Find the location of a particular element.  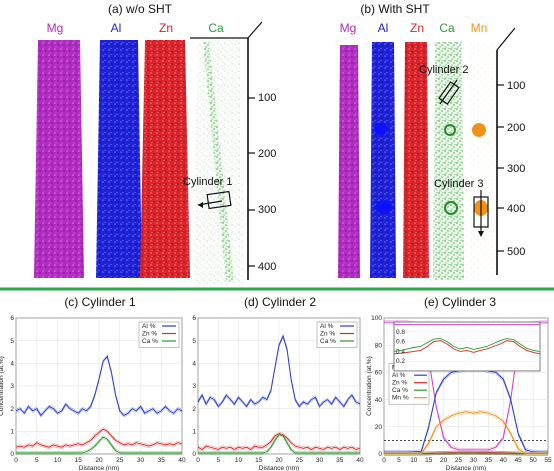

panel-a-title: (a) w/o SHT is located at coordinates (140, 9).